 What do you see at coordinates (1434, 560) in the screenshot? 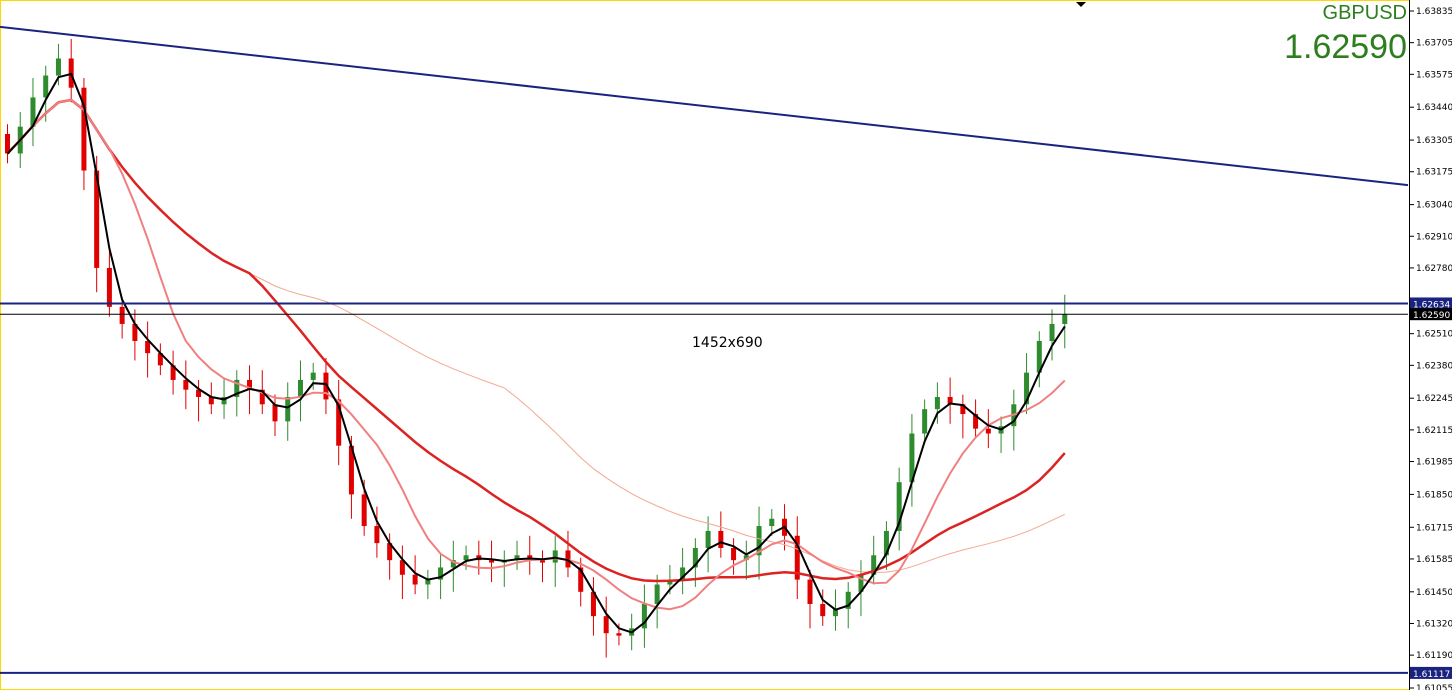
I see `y-tick-label: 1.61585` at bounding box center [1434, 560].